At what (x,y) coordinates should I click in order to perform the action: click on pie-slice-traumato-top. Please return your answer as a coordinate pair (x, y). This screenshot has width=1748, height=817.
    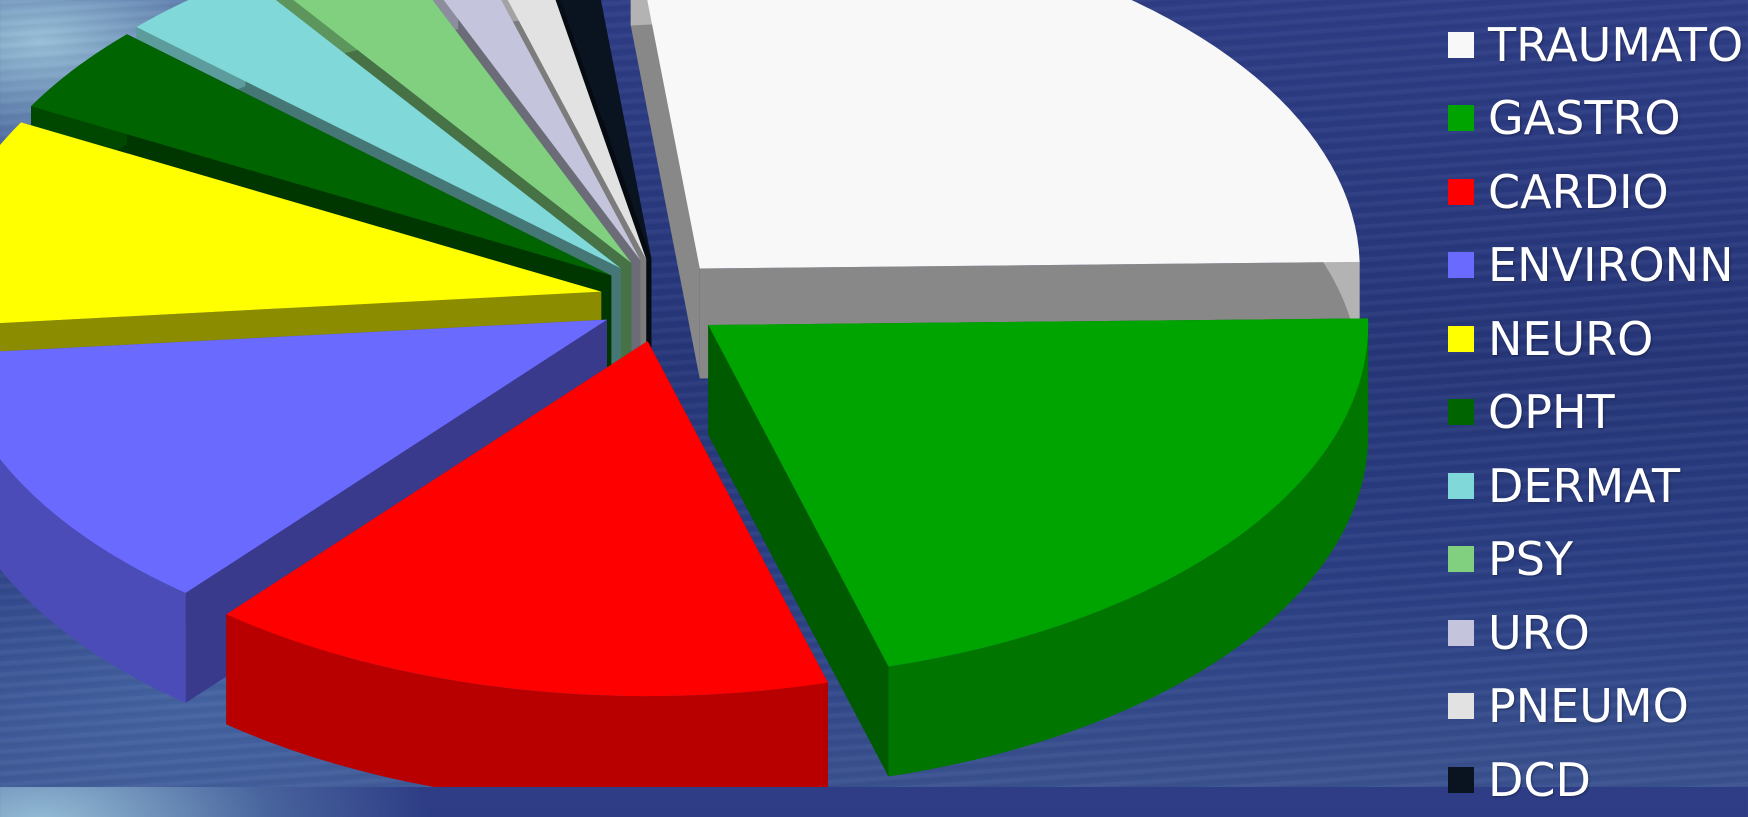
    Looking at the image, I should click on (995, 134).